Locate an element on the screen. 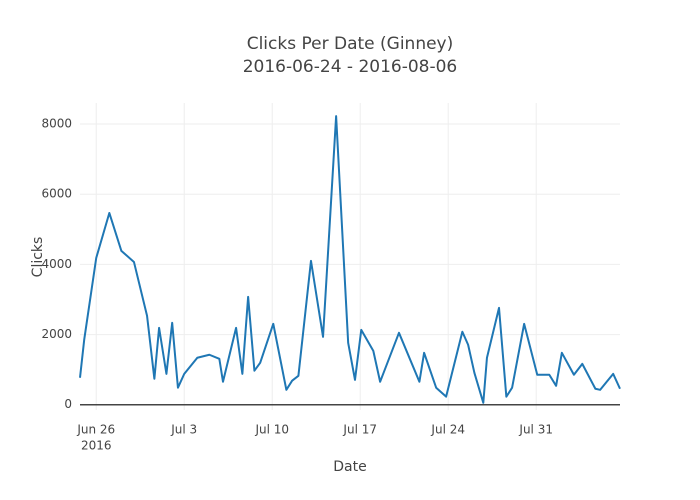  chart-subtitle: 2016-06-24 - 2016-08-06 is located at coordinates (350, 67).